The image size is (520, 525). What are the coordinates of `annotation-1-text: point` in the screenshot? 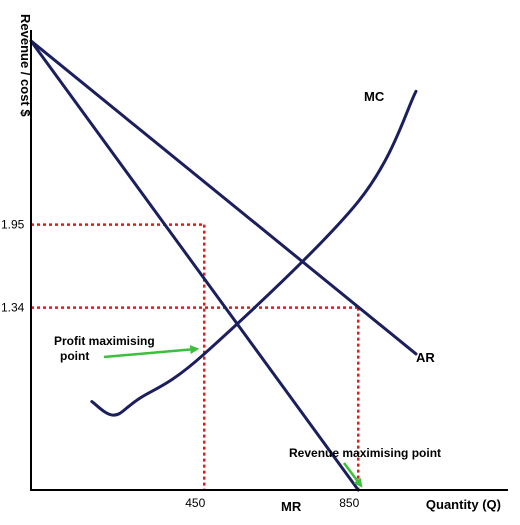 It's located at (74, 356).